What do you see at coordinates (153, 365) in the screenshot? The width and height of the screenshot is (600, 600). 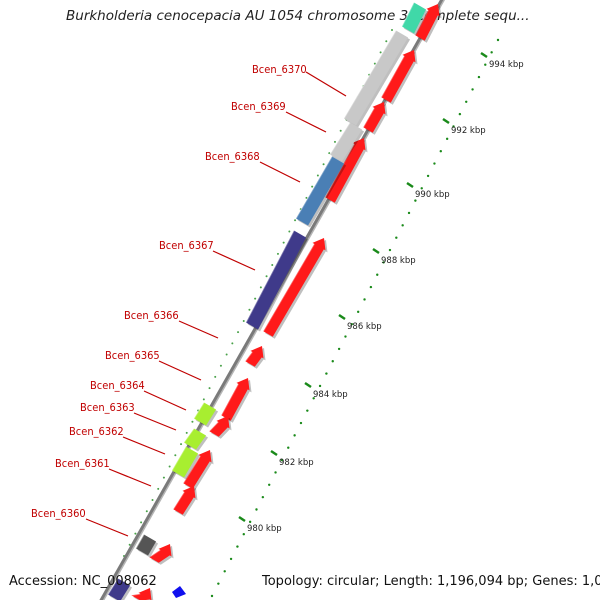 I see `gene-label-g6365: Bcen_6365` at bounding box center [153, 365].